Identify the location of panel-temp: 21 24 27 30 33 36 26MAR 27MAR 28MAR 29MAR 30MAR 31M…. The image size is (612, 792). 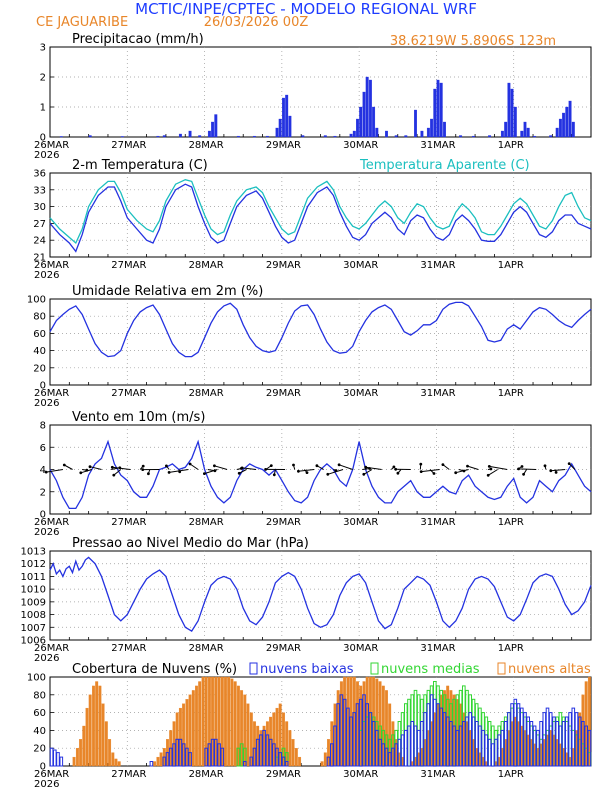
(312, 219).